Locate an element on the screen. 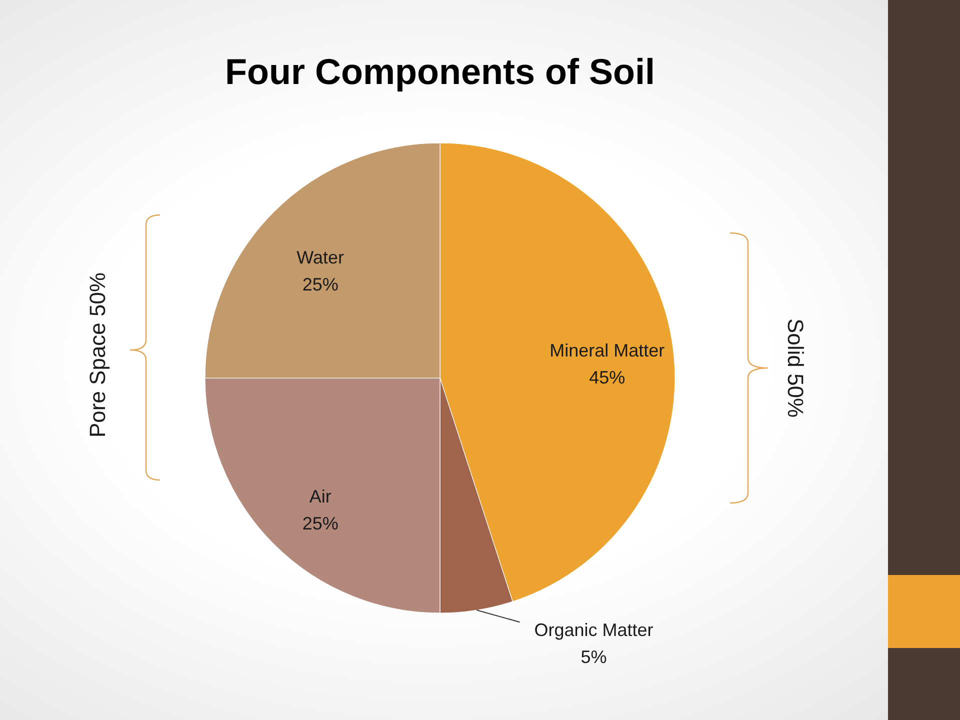 The height and width of the screenshot is (720, 960). slice-label: Mineral Matter is located at coordinates (607, 350).